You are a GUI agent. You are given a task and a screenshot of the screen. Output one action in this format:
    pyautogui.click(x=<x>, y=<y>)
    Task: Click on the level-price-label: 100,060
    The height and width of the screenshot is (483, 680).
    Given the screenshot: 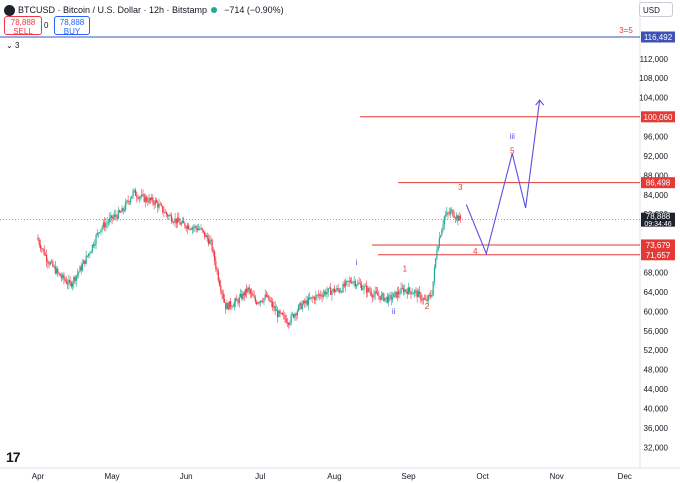 What is the action you would take?
    pyautogui.click(x=658, y=117)
    